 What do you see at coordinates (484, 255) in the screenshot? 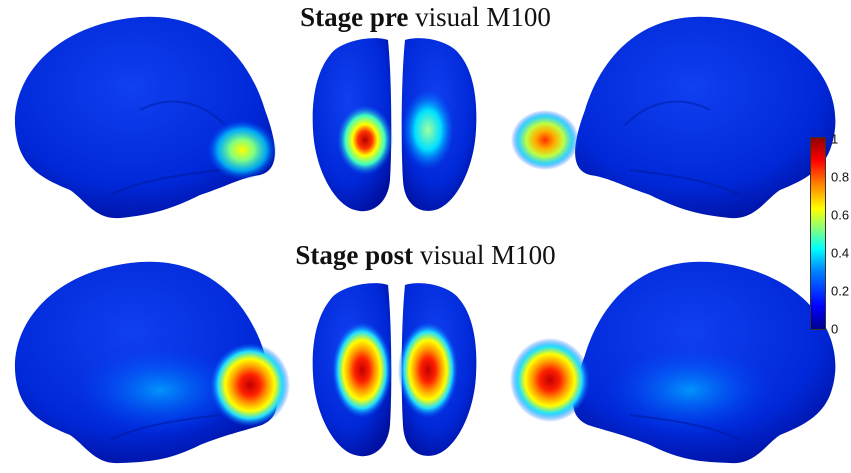
I see `title-post-rest: visual M100` at bounding box center [484, 255].